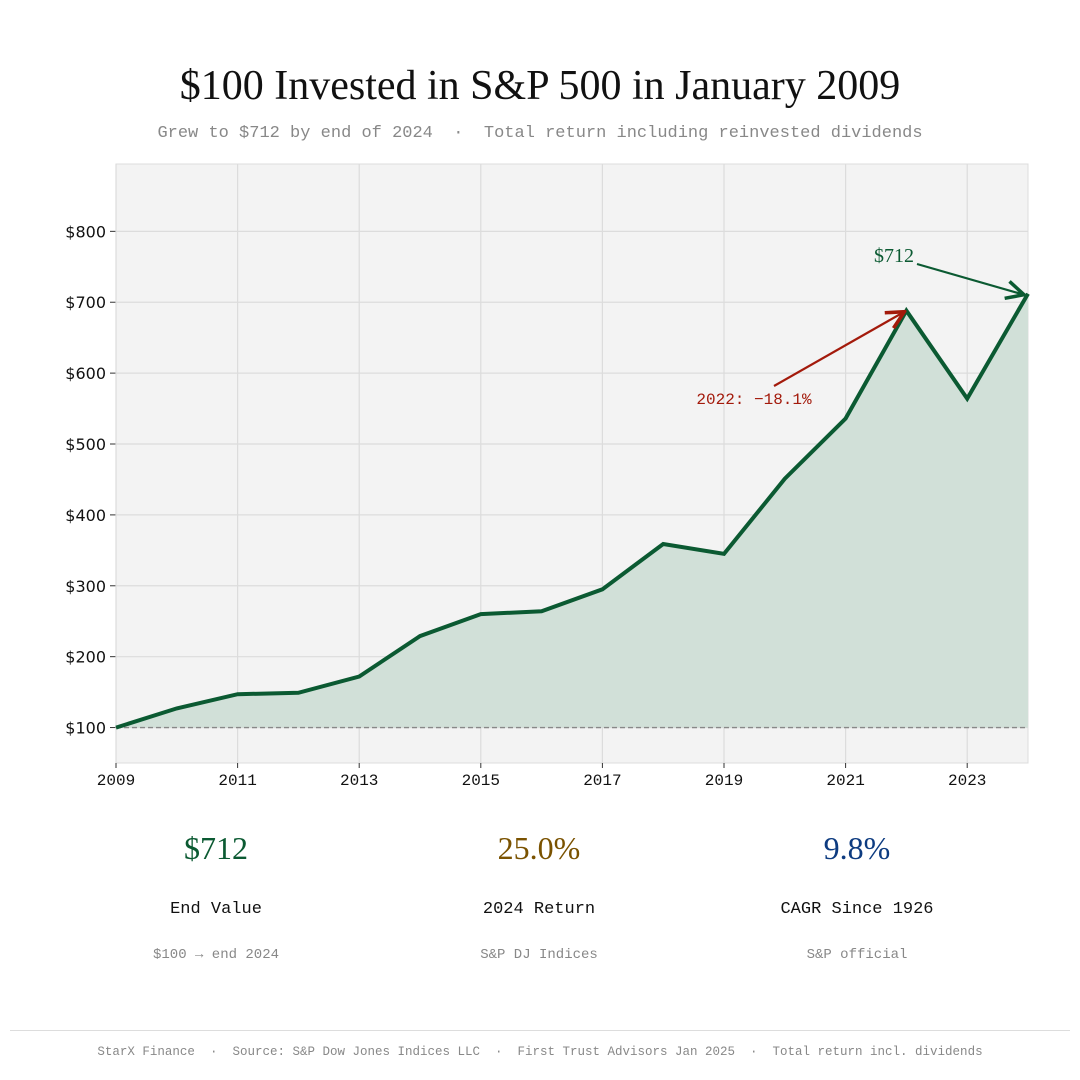 The height and width of the screenshot is (1080, 1080). What do you see at coordinates (116, 781) in the screenshot?
I see `x-tick-label: 2009` at bounding box center [116, 781].